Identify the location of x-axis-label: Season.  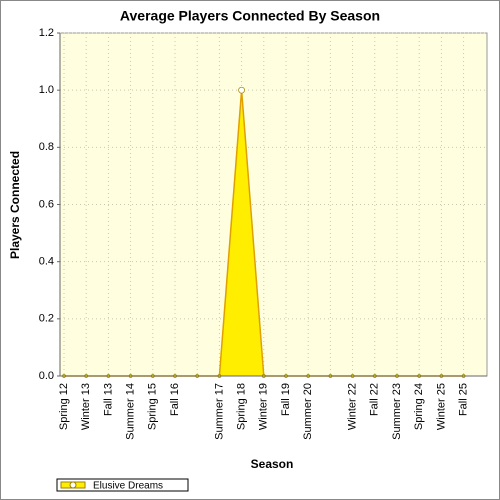
(272, 464).